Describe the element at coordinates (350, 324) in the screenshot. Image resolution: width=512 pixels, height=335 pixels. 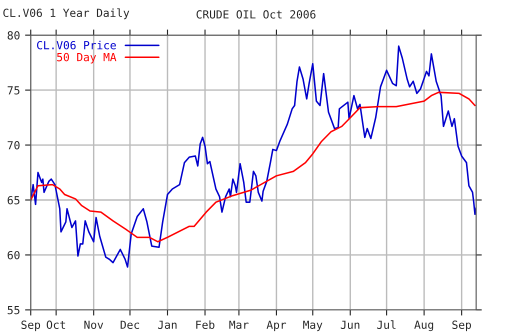
I see `x-tick-label: Jun` at that location.